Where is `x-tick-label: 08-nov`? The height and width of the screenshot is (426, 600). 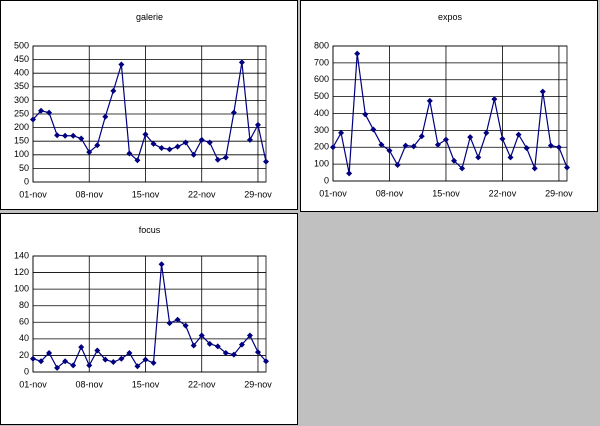 x-tick-label: 08-nov is located at coordinates (390, 193).